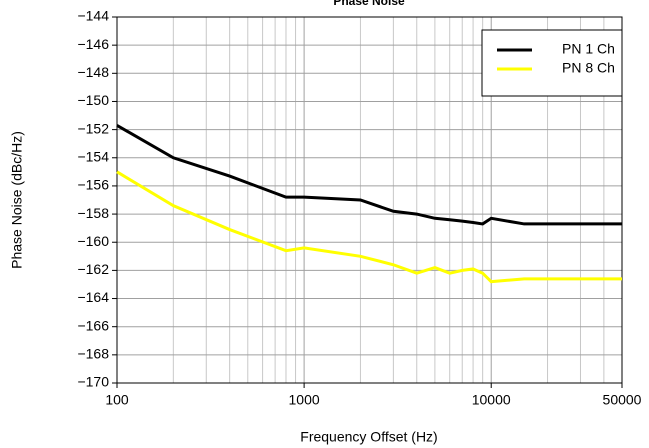  Describe the element at coordinates (93, 325) in the screenshot. I see `y-tick-label: −166` at that location.